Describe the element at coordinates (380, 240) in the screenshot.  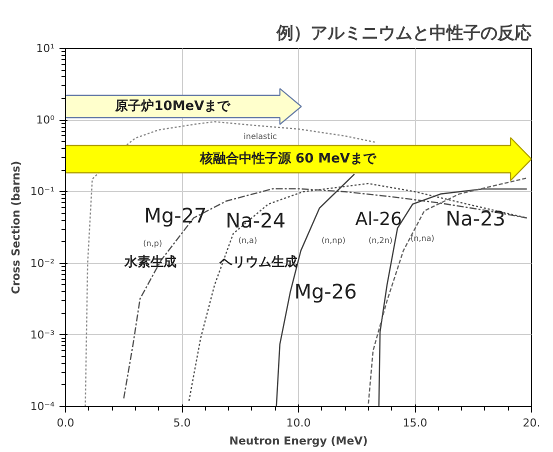
I see `annotation: (n,2n)` at that location.